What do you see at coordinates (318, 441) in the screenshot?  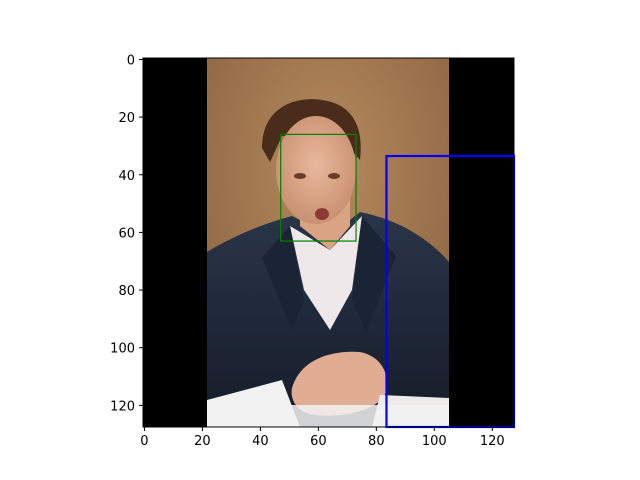 I see `x-tick-label: 60` at bounding box center [318, 441].